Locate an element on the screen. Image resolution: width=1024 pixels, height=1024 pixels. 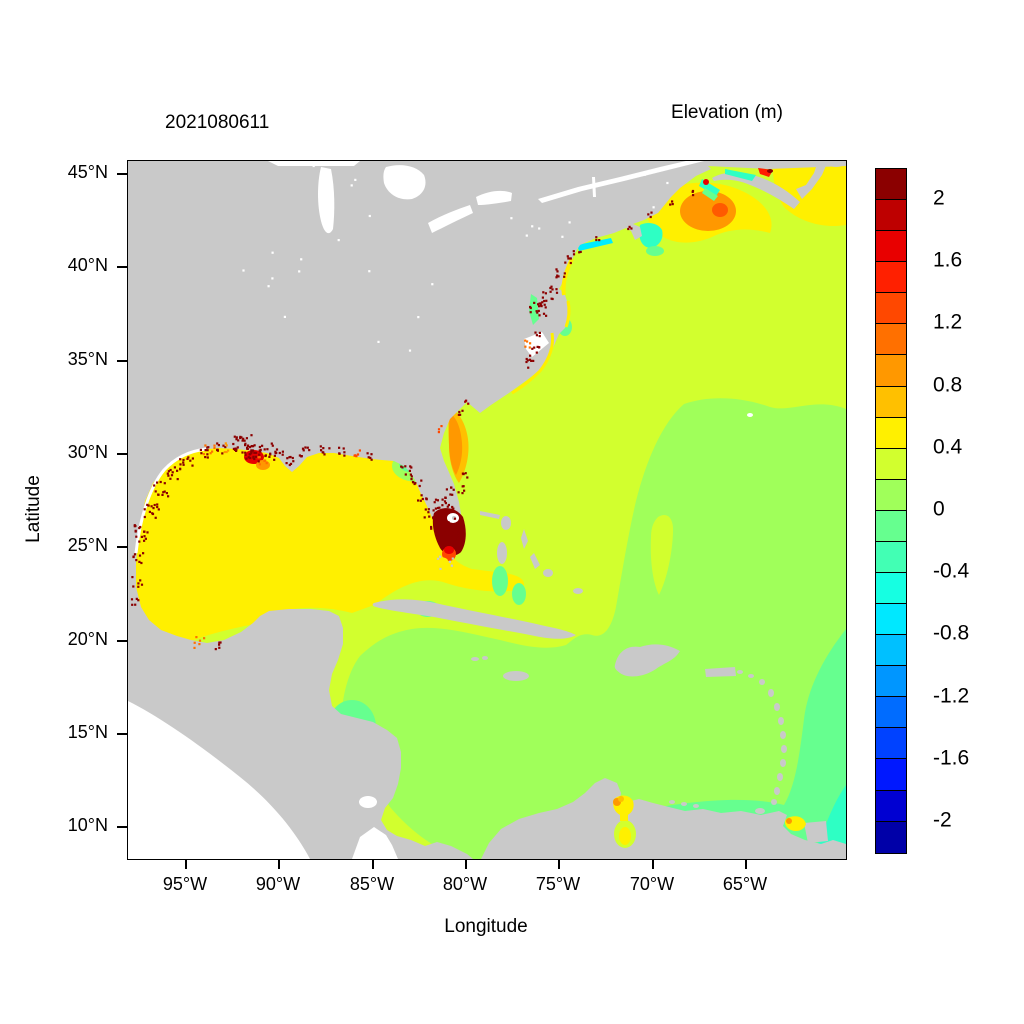
map-region-delmarva-coast-yellow is located at coordinates (567, 314).